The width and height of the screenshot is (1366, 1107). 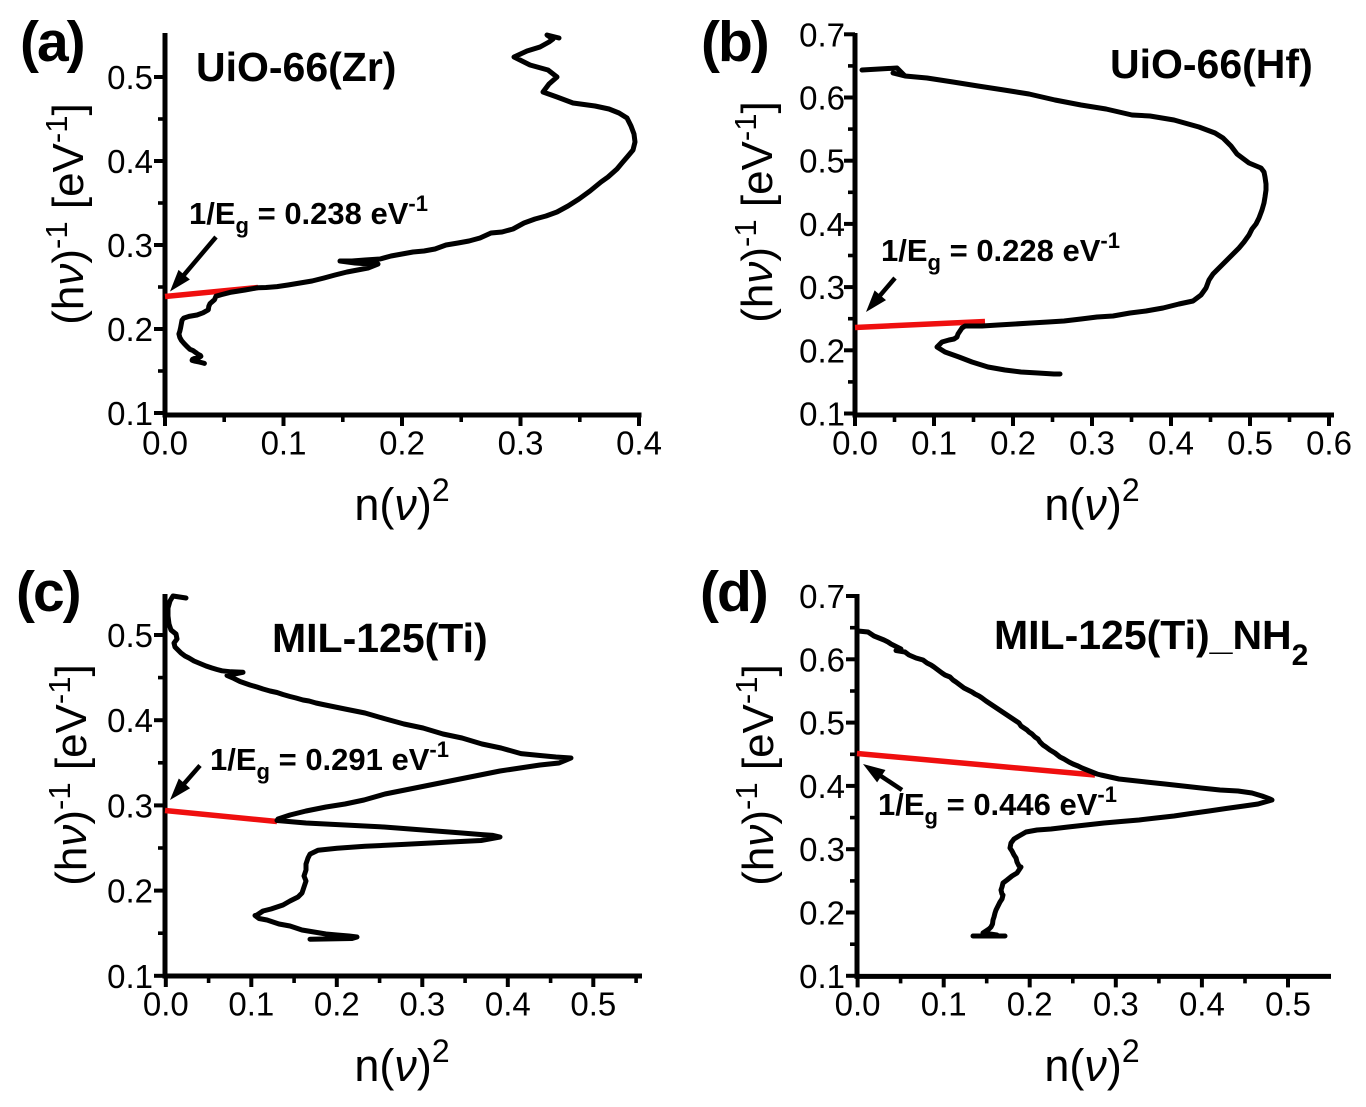 I want to click on svg-text: (d), so click(x=733, y=592).